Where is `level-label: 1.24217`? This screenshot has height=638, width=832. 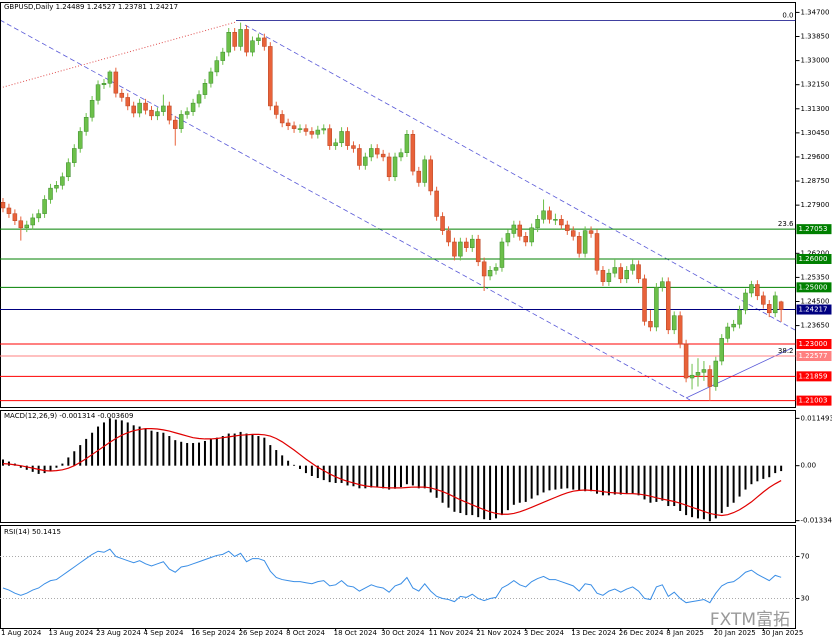 level-label: 1.24217 is located at coordinates (813, 310).